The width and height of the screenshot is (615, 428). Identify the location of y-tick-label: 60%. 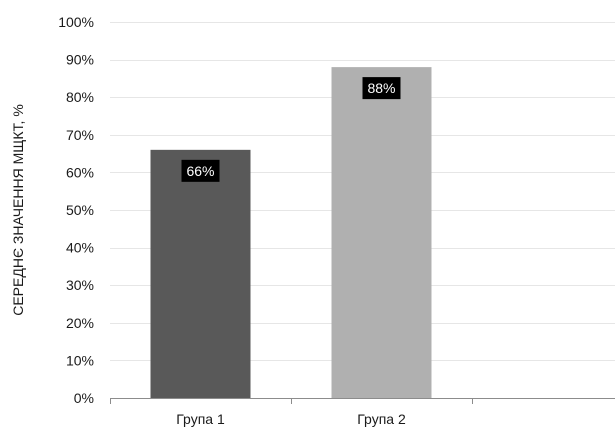
(80, 172).